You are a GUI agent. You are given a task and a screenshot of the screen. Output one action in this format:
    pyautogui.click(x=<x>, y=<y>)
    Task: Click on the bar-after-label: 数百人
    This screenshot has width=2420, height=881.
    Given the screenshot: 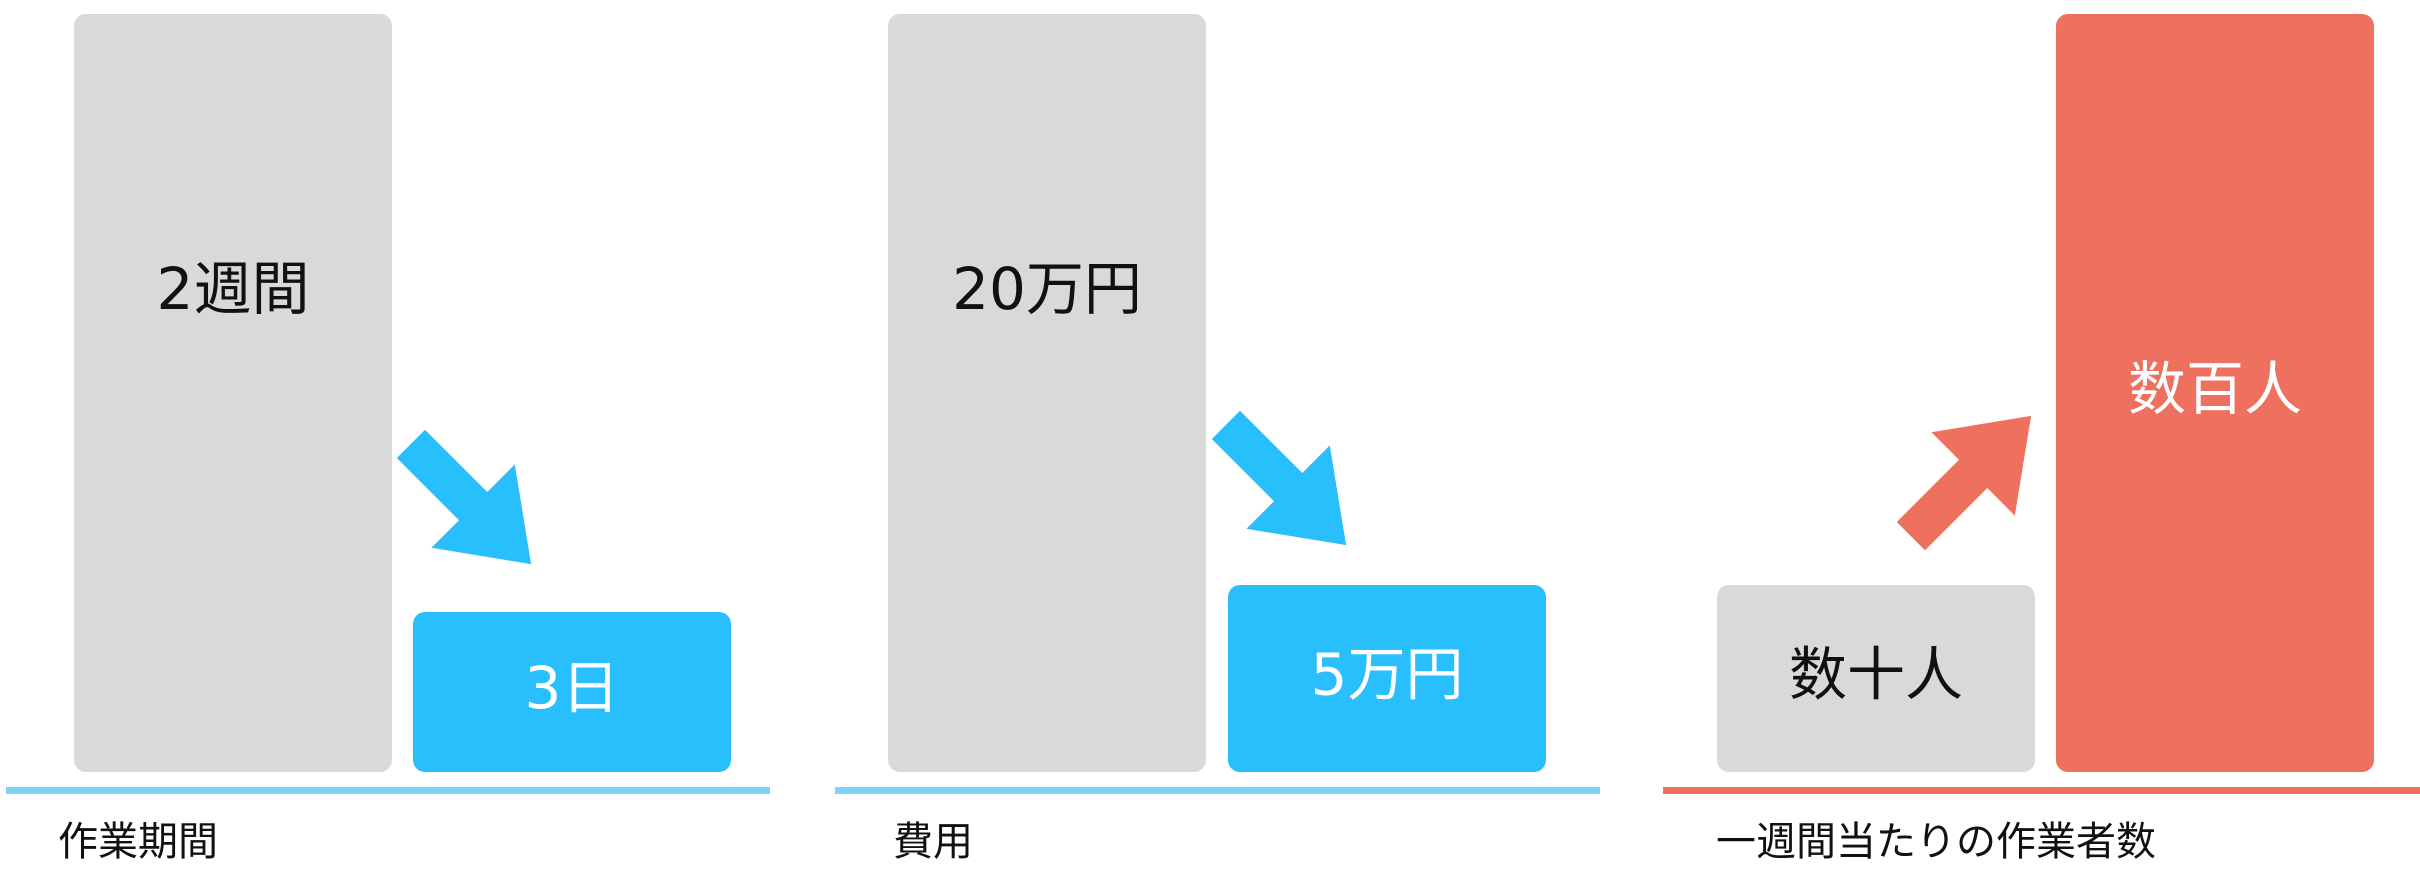 What is the action you would take?
    pyautogui.click(x=2215, y=389)
    